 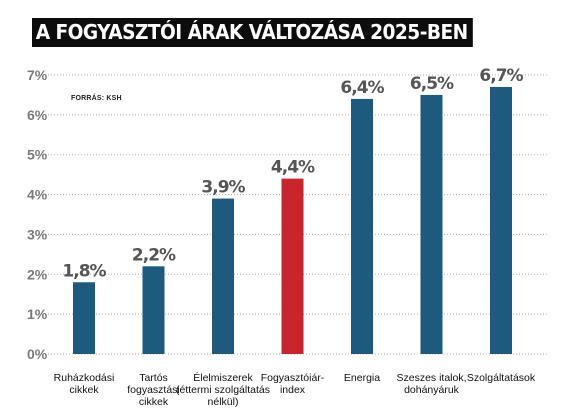 What do you see at coordinates (293, 168) in the screenshot?
I see `data-label: 4,4%` at bounding box center [293, 168].